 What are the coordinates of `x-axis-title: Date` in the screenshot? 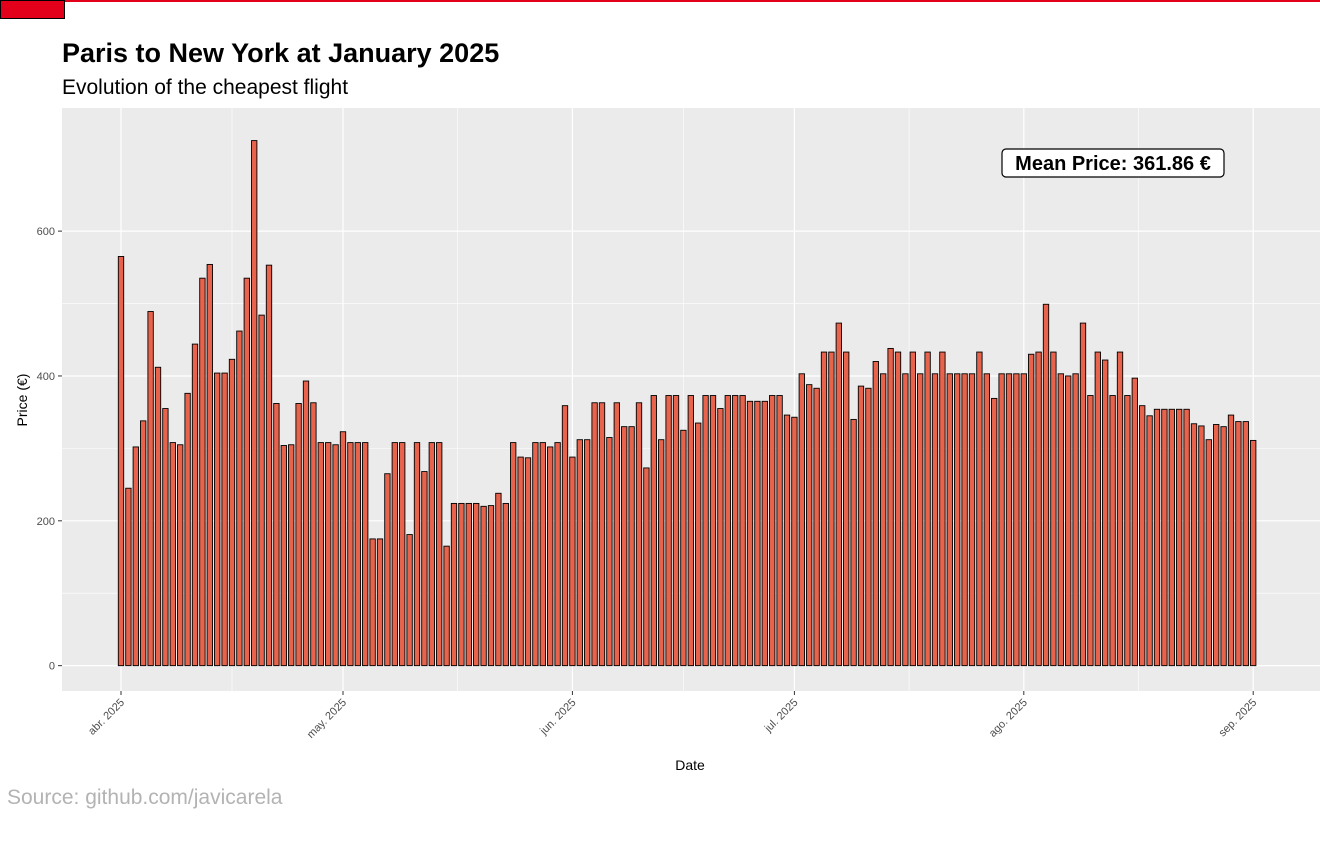 It's located at (690, 765).